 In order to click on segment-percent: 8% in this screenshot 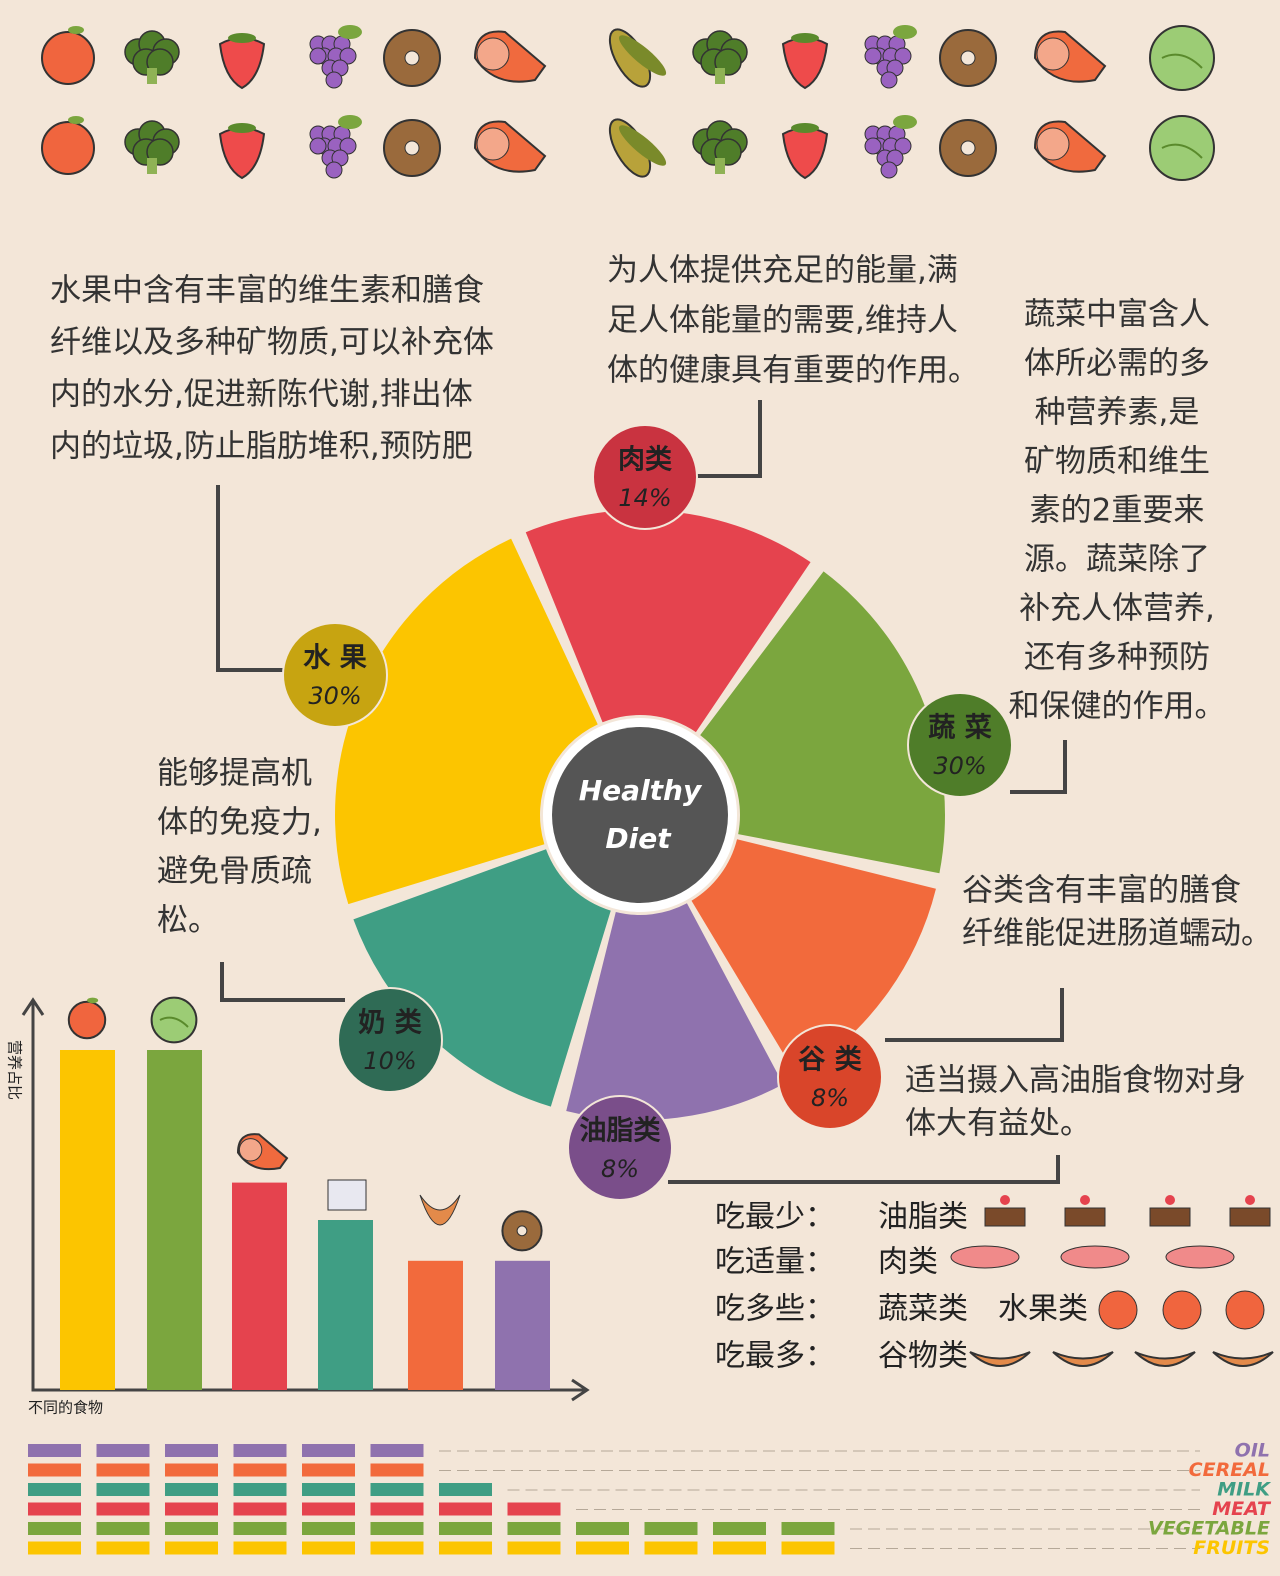, I will do `click(830, 1098)`.